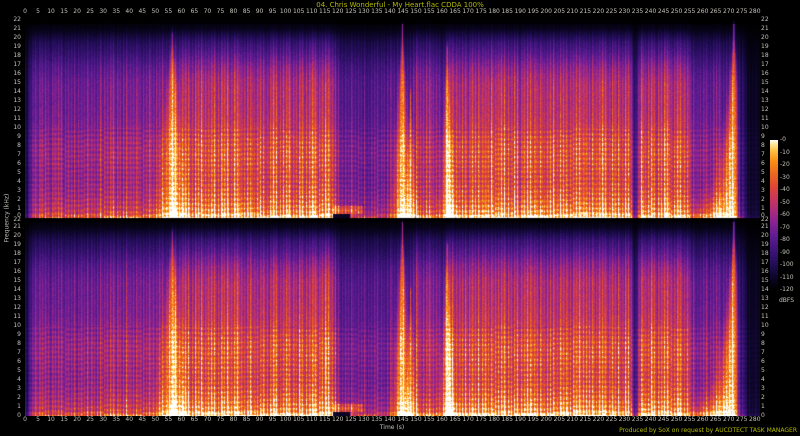  I want to click on time-tick-label: 45, so click(142, 419).